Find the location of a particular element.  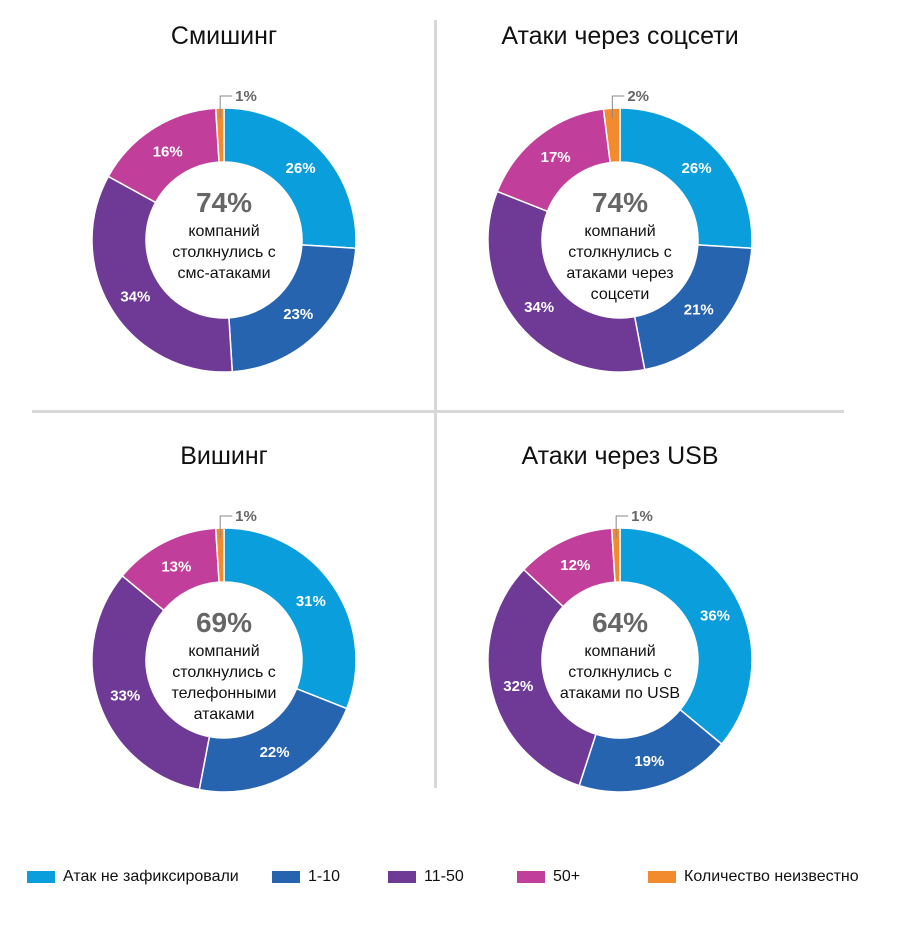

vertical-divider-top is located at coordinates (435, 215).